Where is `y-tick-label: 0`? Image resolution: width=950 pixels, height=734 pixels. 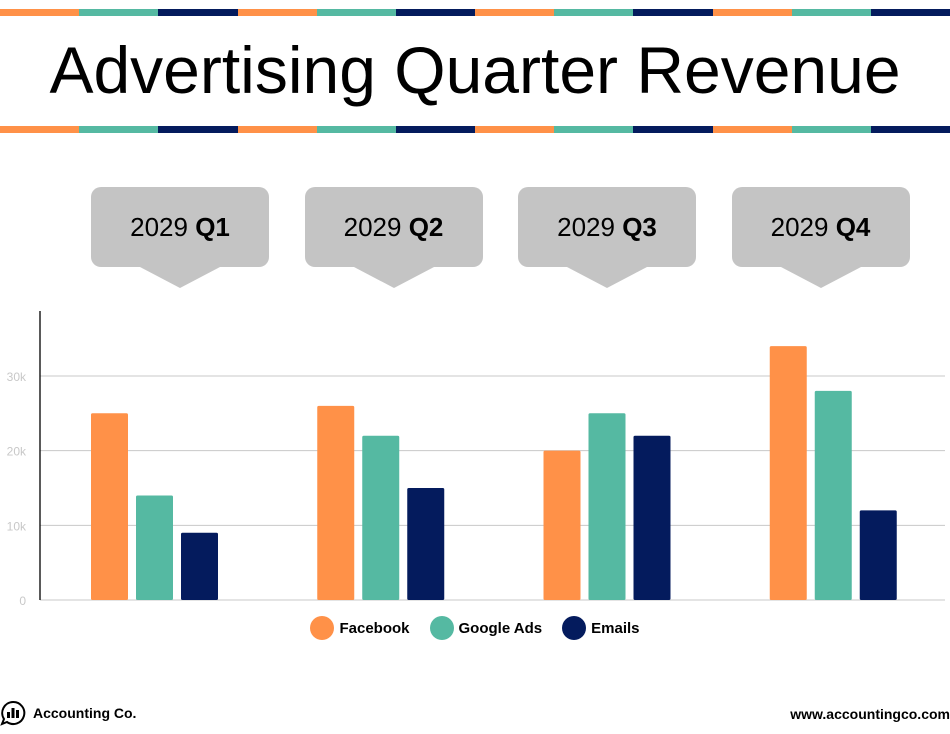 y-tick-label: 0 is located at coordinates (22, 601).